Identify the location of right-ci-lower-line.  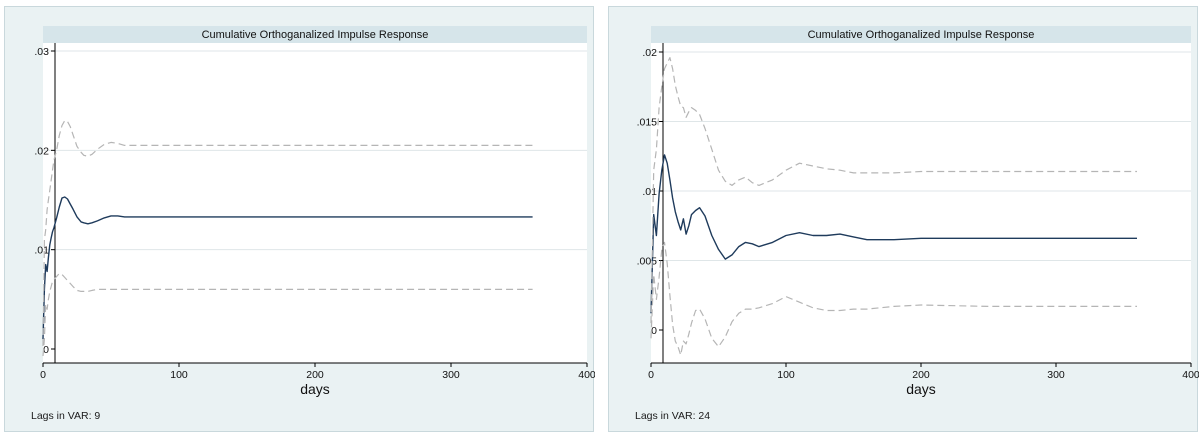
(893, 298).